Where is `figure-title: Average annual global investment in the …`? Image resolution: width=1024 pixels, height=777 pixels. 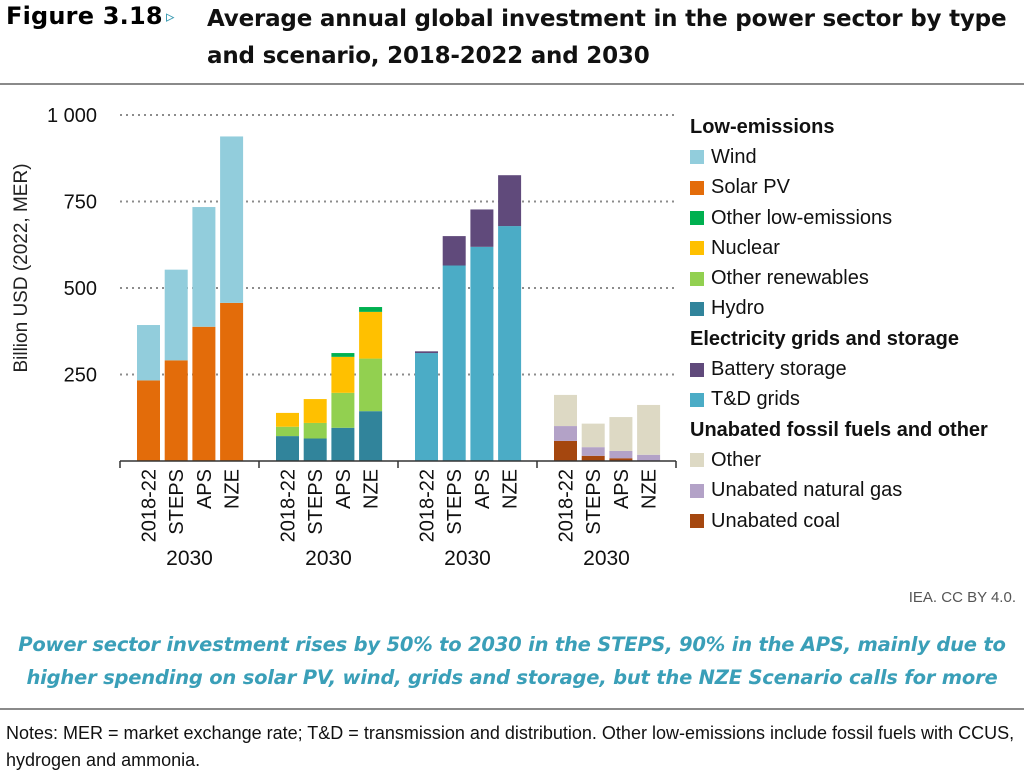
figure-title: Average annual global investment in the … is located at coordinates (607, 37).